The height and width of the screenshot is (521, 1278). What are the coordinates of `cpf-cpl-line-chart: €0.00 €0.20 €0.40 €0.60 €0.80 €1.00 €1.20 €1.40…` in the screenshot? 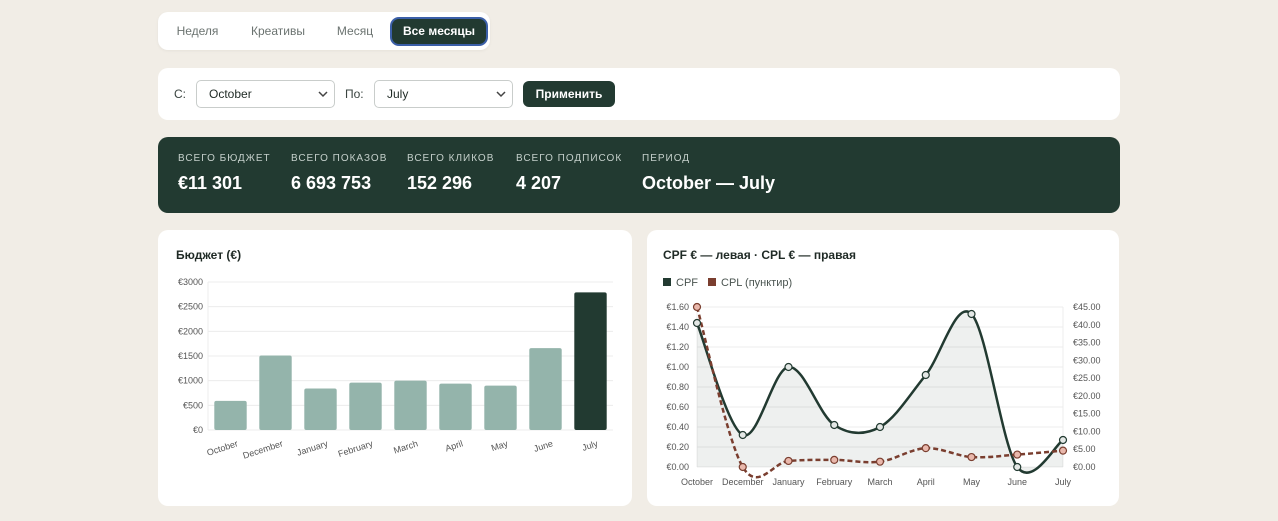 It's located at (883, 394).